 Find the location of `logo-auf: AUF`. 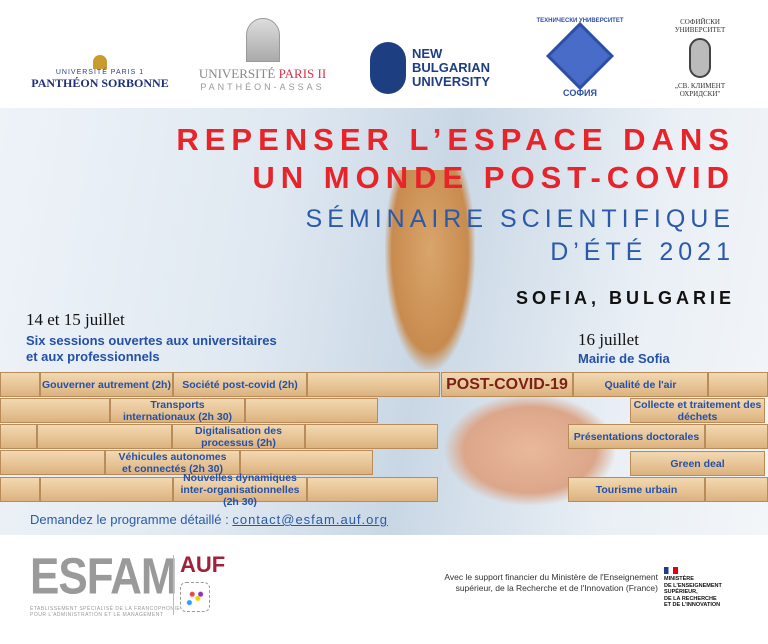

logo-auf: AUF is located at coordinates (202, 582).